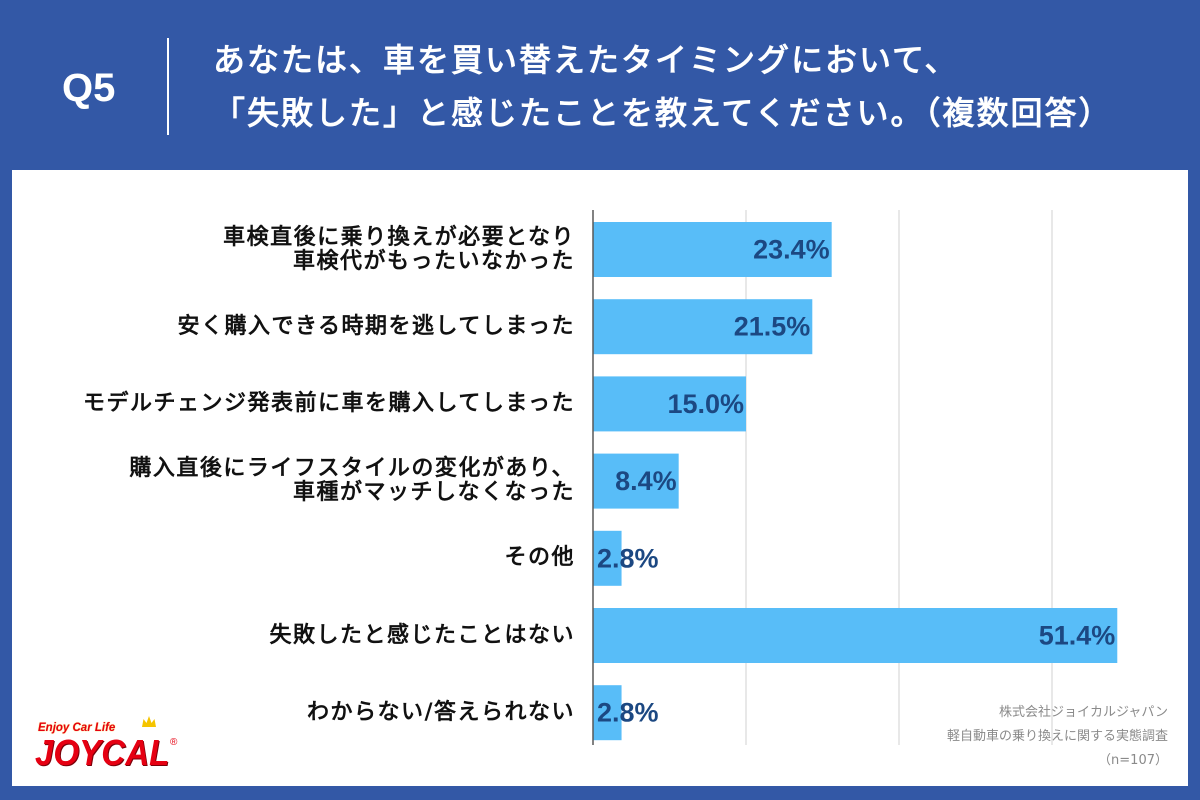 The image size is (1200, 800). Describe the element at coordinates (102, 752) in the screenshot. I see `logo-wordmark: JOYCAL` at that location.